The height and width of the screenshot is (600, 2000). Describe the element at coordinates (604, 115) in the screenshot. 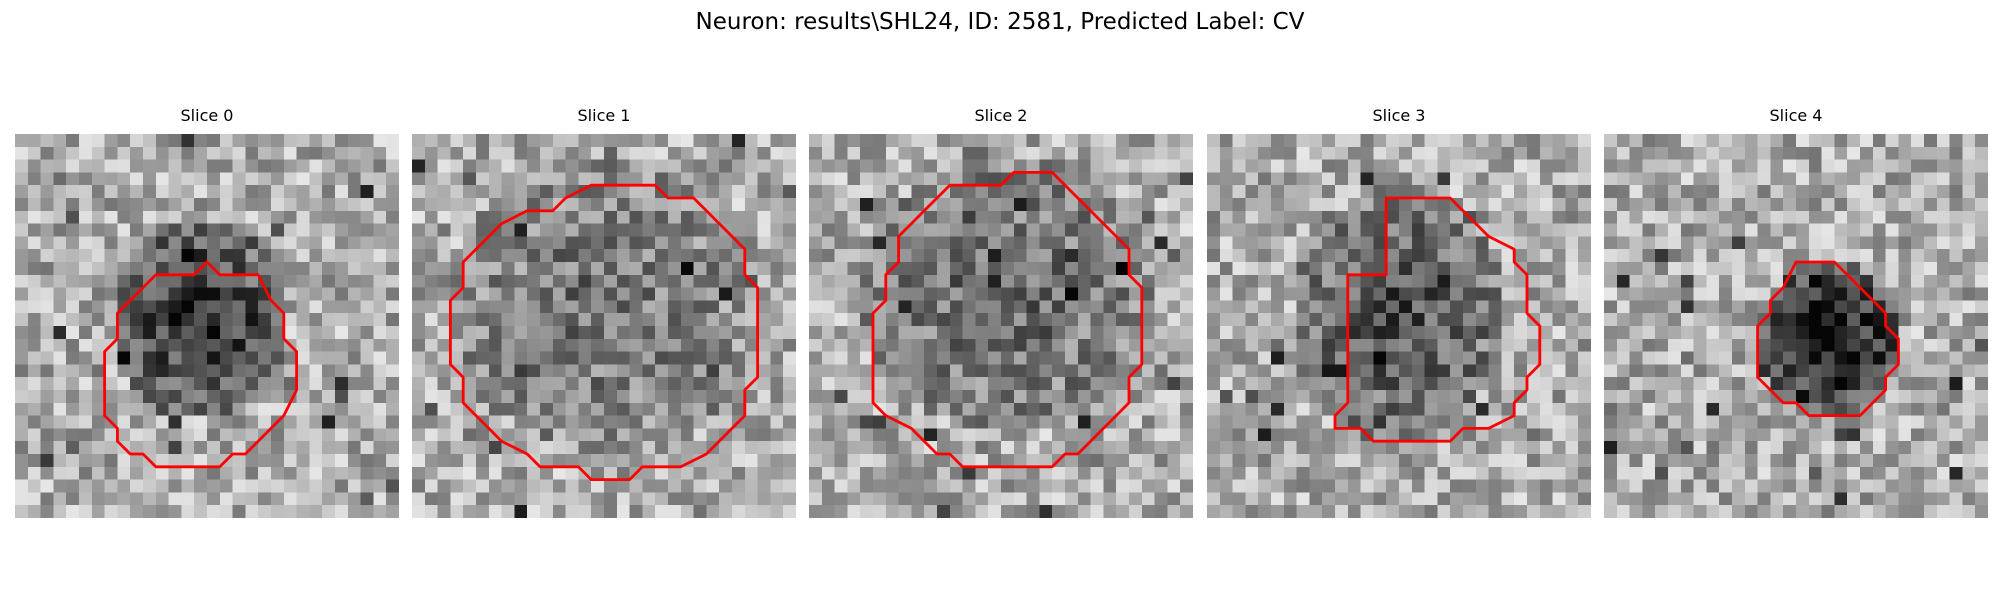

I see `slice-title-1: Slice 1` at that location.